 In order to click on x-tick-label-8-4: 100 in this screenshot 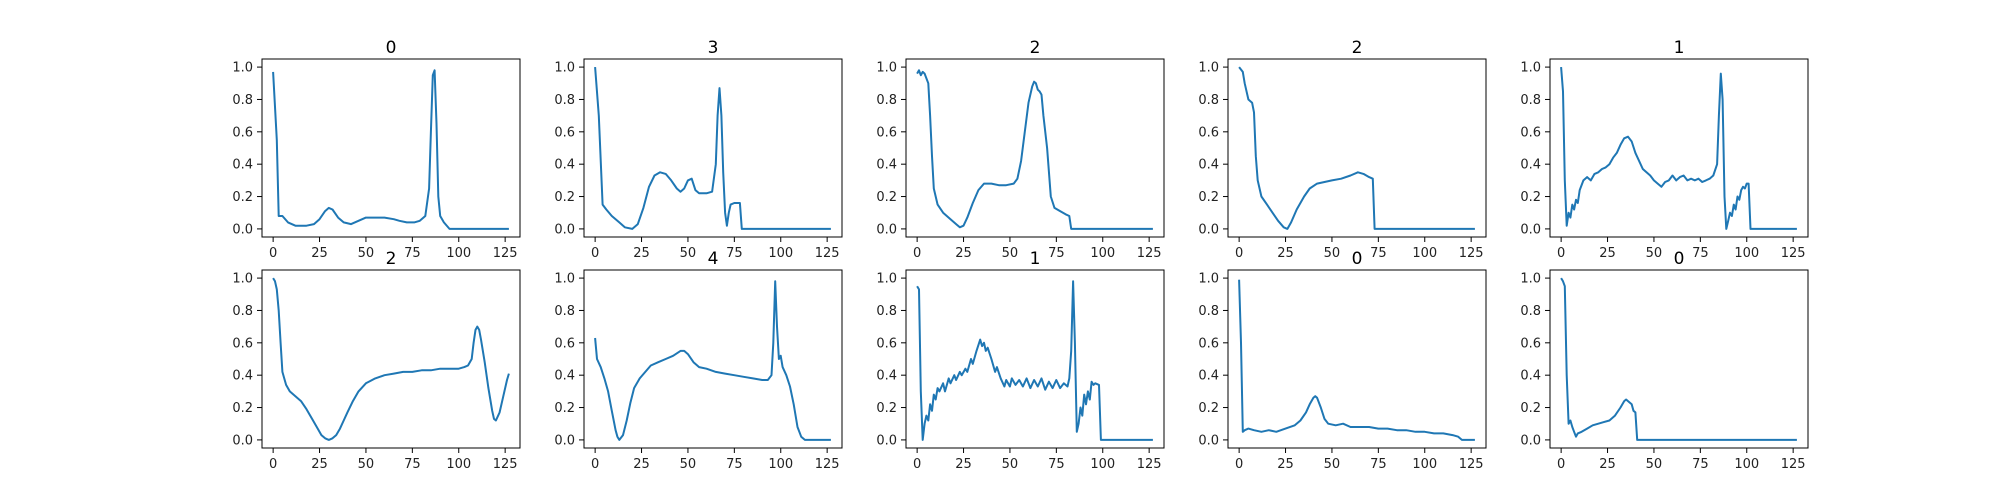, I will do `click(1424, 464)`.